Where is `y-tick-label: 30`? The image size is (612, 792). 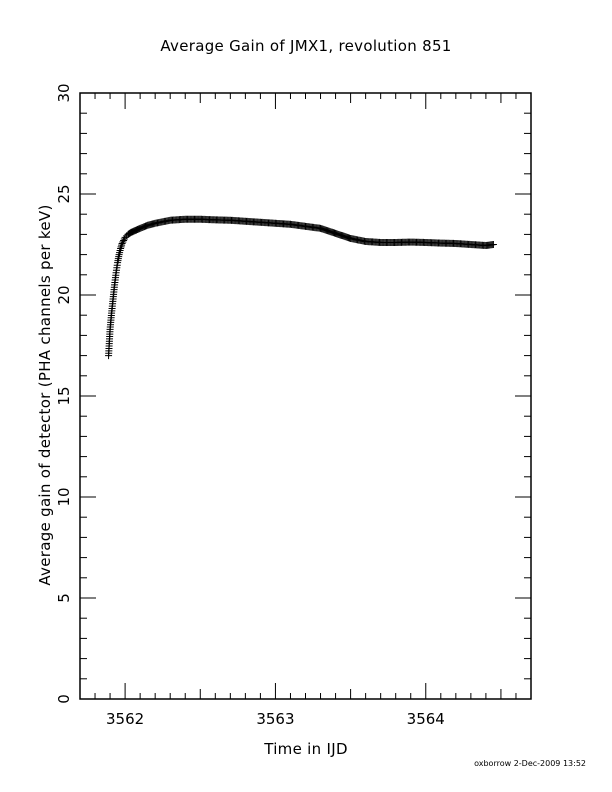
y-tick-label: 30 is located at coordinates (64, 92).